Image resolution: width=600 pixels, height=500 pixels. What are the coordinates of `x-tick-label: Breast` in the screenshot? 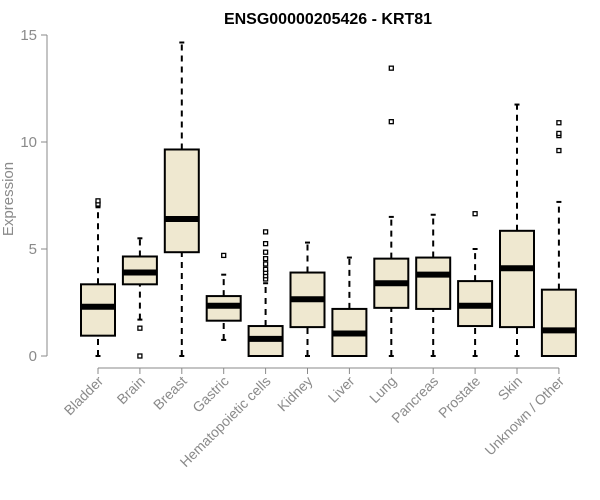 It's located at (170, 393).